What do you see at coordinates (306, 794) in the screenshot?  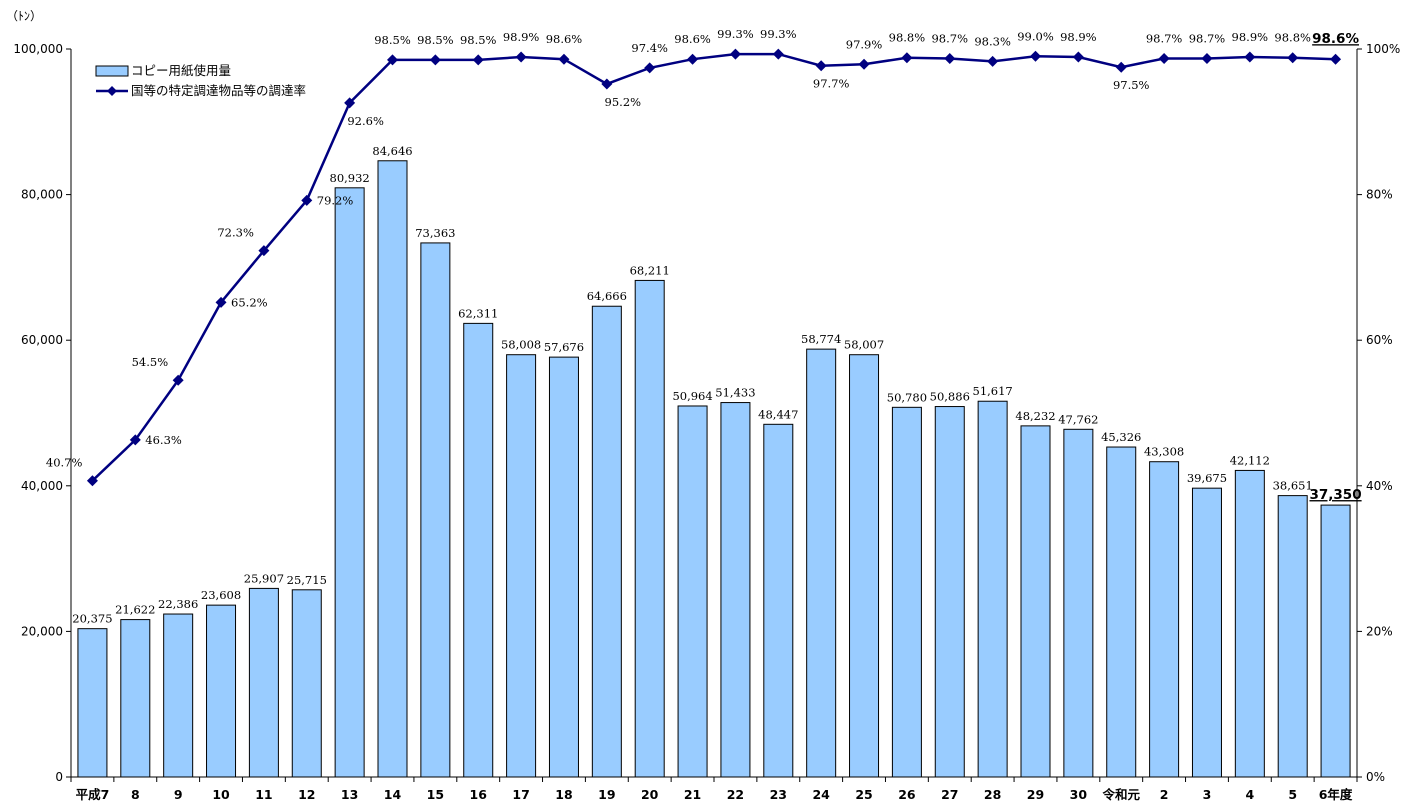 I see `category-label: 12` at bounding box center [306, 794].